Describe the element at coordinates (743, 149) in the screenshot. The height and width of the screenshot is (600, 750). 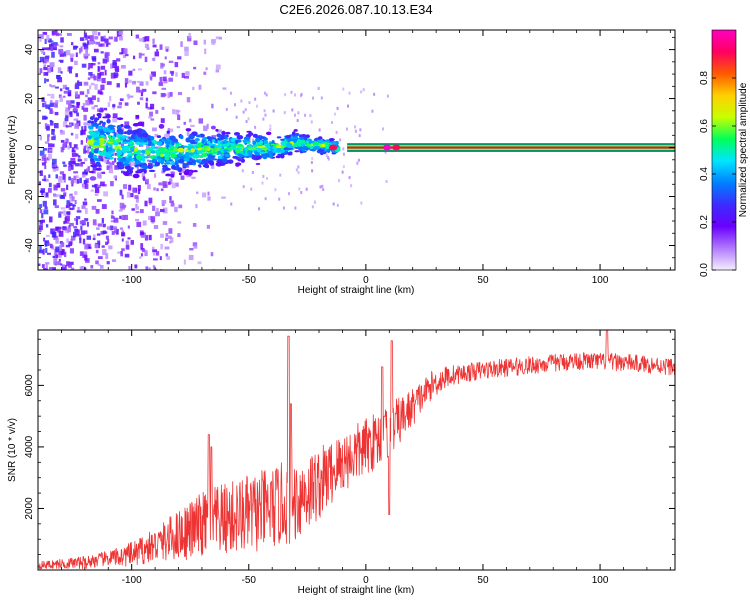
I see `colorbar-label: Normalized spectral amplitude` at that location.